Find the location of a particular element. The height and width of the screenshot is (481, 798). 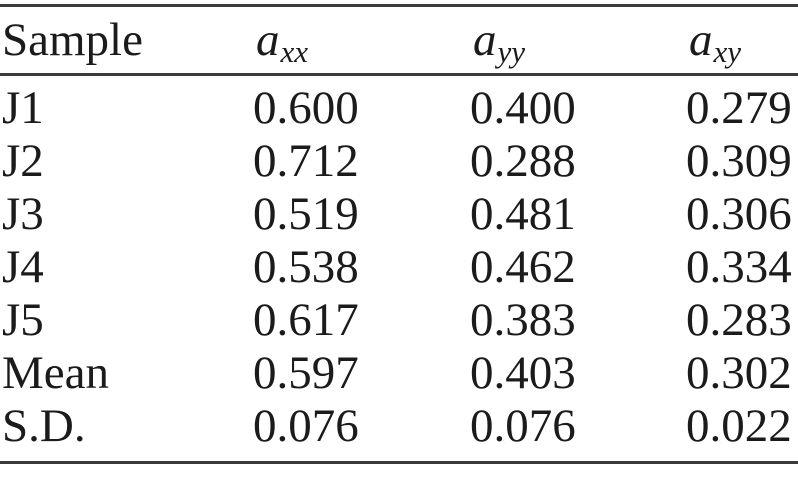

axy-cell: 0.279 is located at coordinates (739, 108).